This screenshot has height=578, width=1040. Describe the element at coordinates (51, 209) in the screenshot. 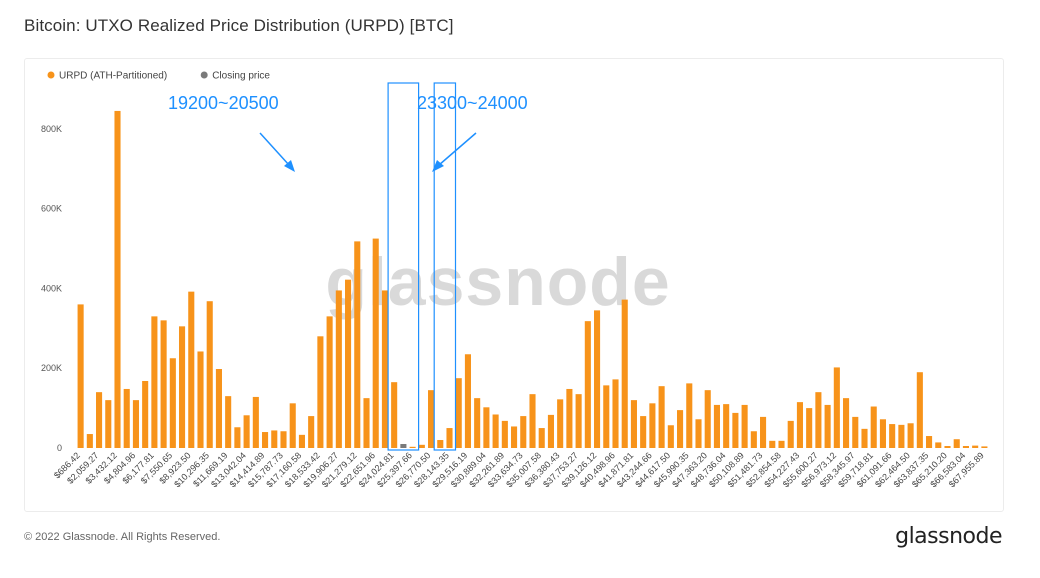

I see `y-tick-label: 600K` at that location.